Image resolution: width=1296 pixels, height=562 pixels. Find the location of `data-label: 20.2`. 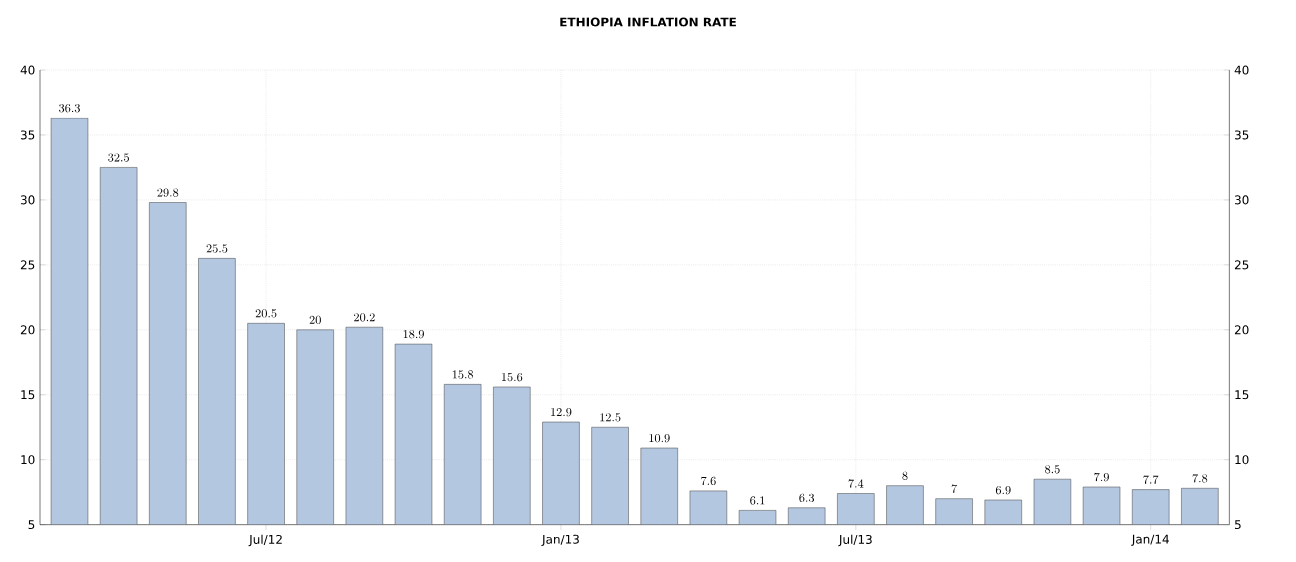

data-label: 20.2 is located at coordinates (364, 317).